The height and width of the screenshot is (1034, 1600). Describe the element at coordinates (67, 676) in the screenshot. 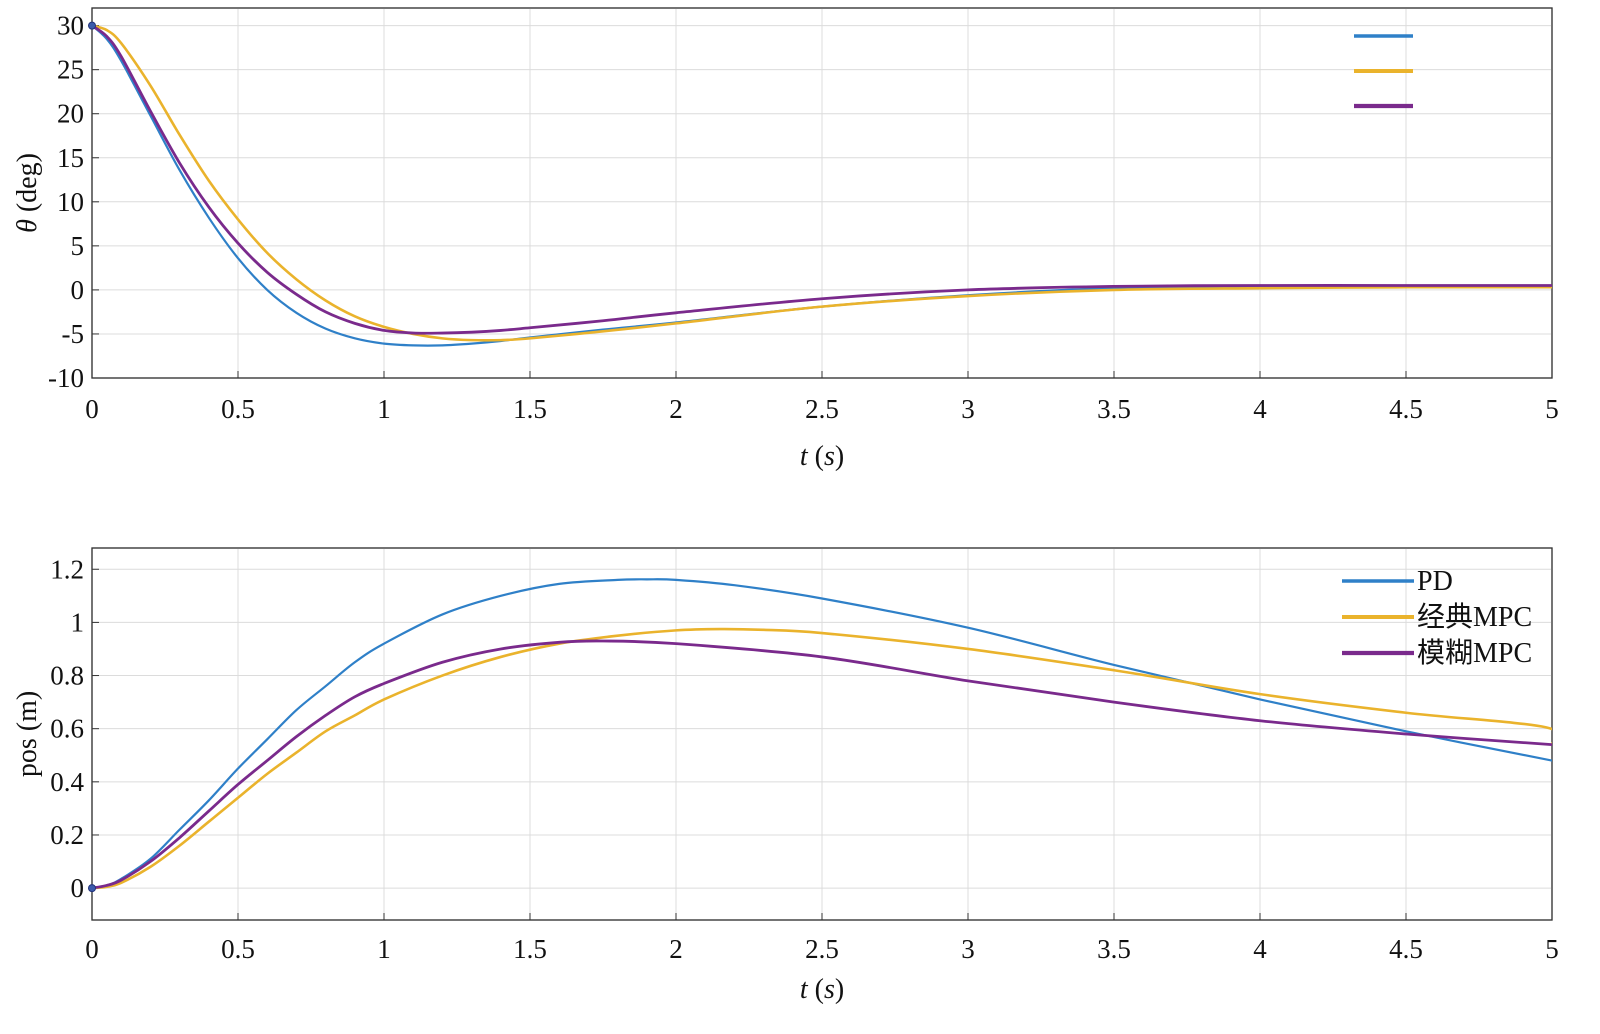

I see `y-tick-label: 0.8` at that location.